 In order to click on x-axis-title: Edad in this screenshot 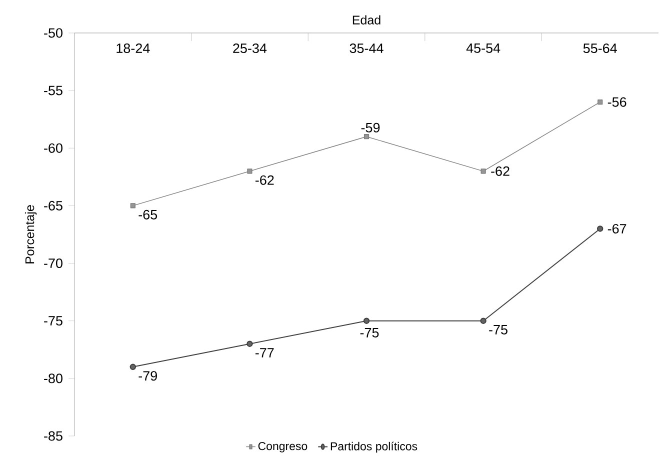, I will do `click(366, 19)`.